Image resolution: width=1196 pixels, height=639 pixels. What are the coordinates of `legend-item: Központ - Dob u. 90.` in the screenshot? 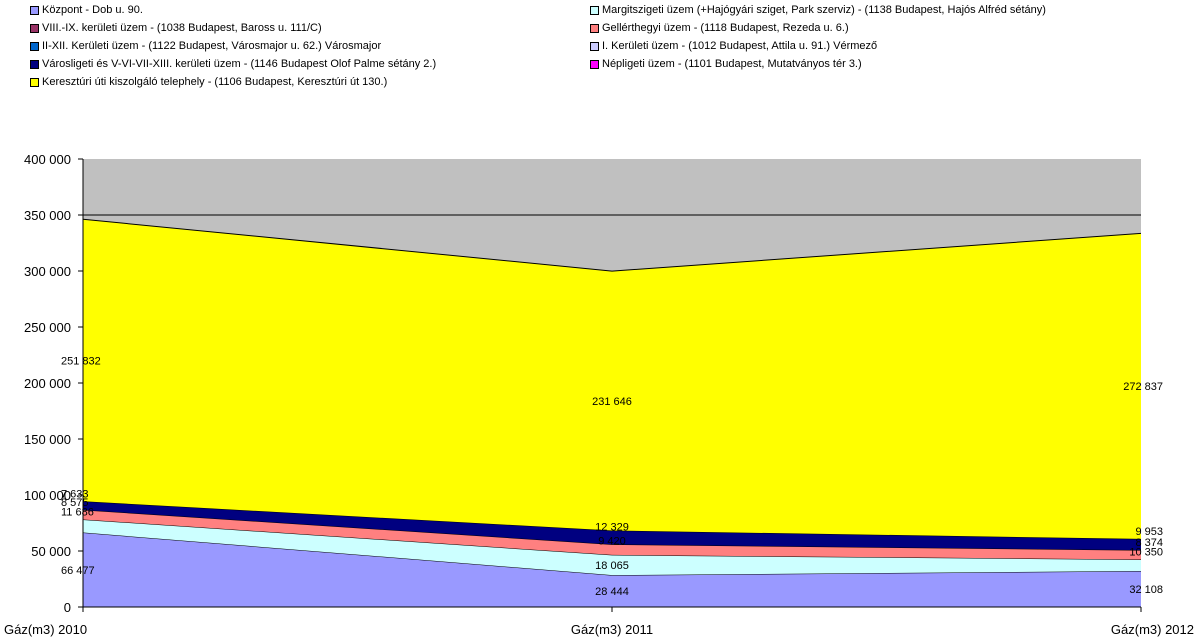 It's located at (86, 10).